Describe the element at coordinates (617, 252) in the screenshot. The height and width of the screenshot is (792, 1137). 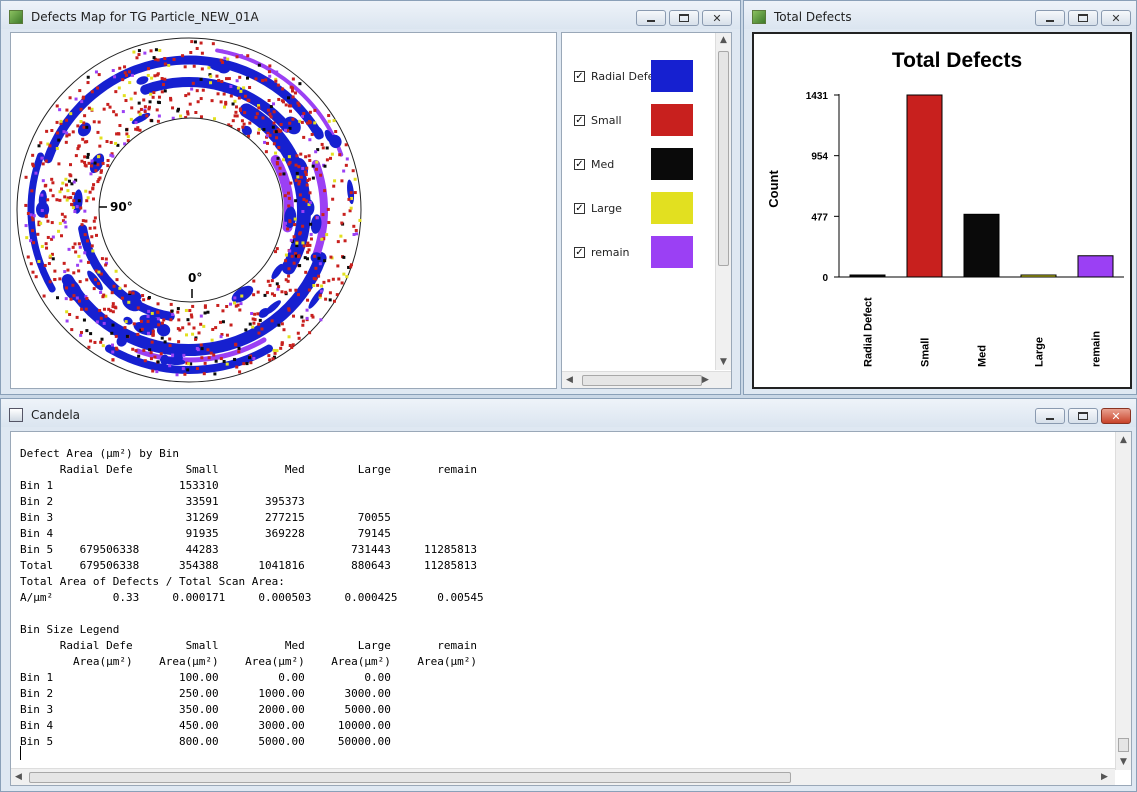
I see `legend-item: ✓ remain` at that location.